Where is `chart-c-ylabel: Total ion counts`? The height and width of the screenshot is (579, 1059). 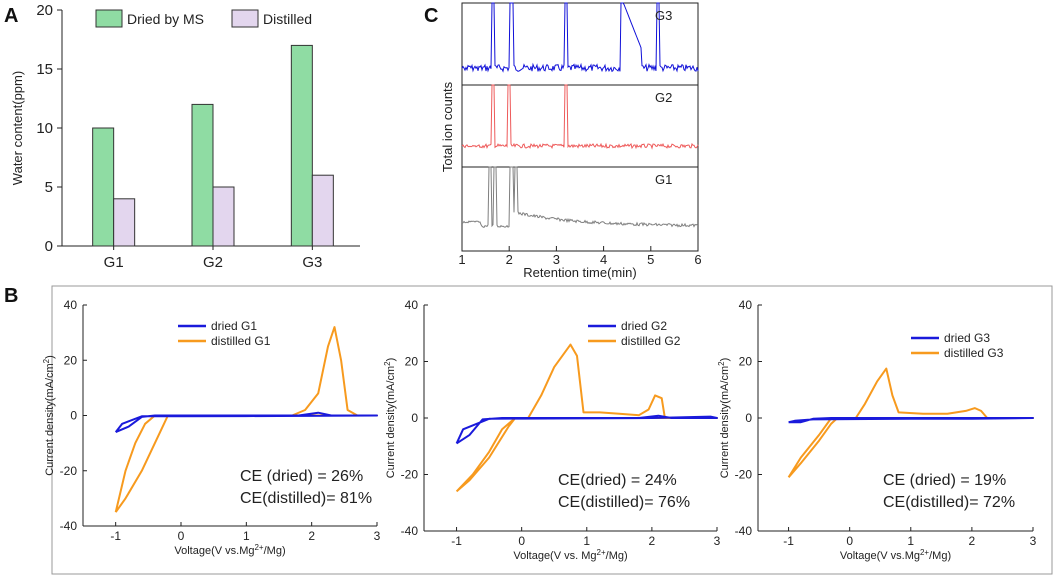 chart-c-ylabel: Total ion counts is located at coordinates (447, 126).